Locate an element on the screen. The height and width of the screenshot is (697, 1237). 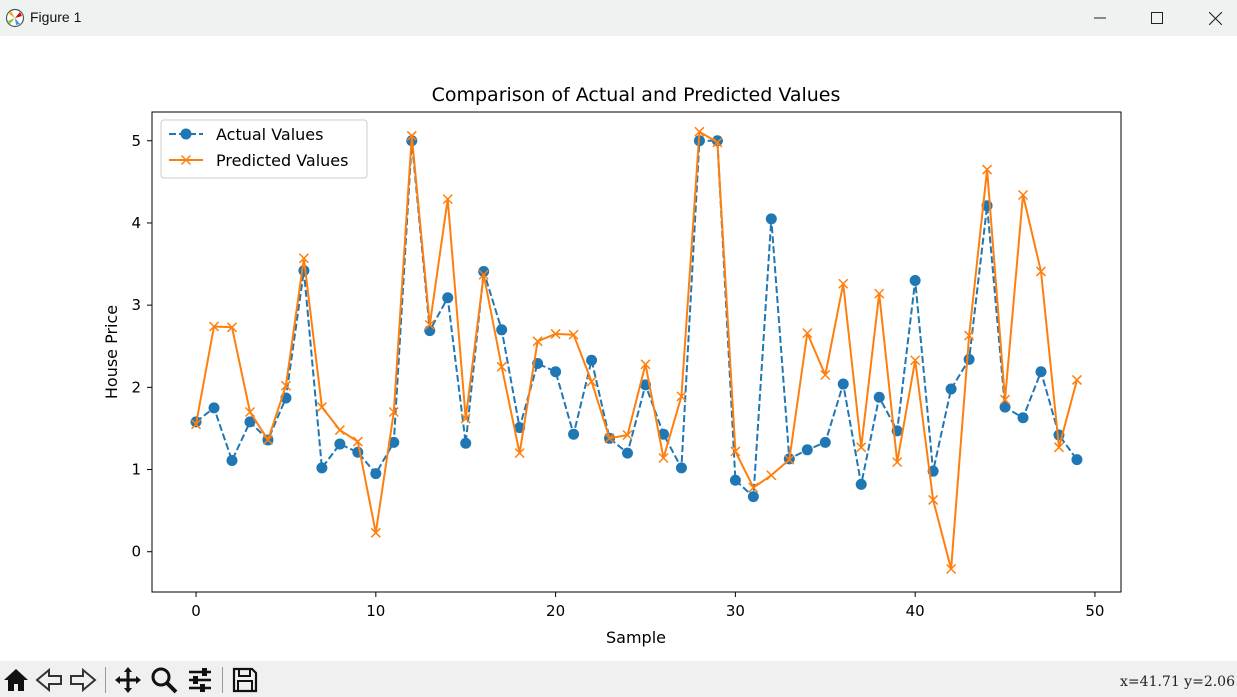
configure-subplots-button is located at coordinates (200, 680).